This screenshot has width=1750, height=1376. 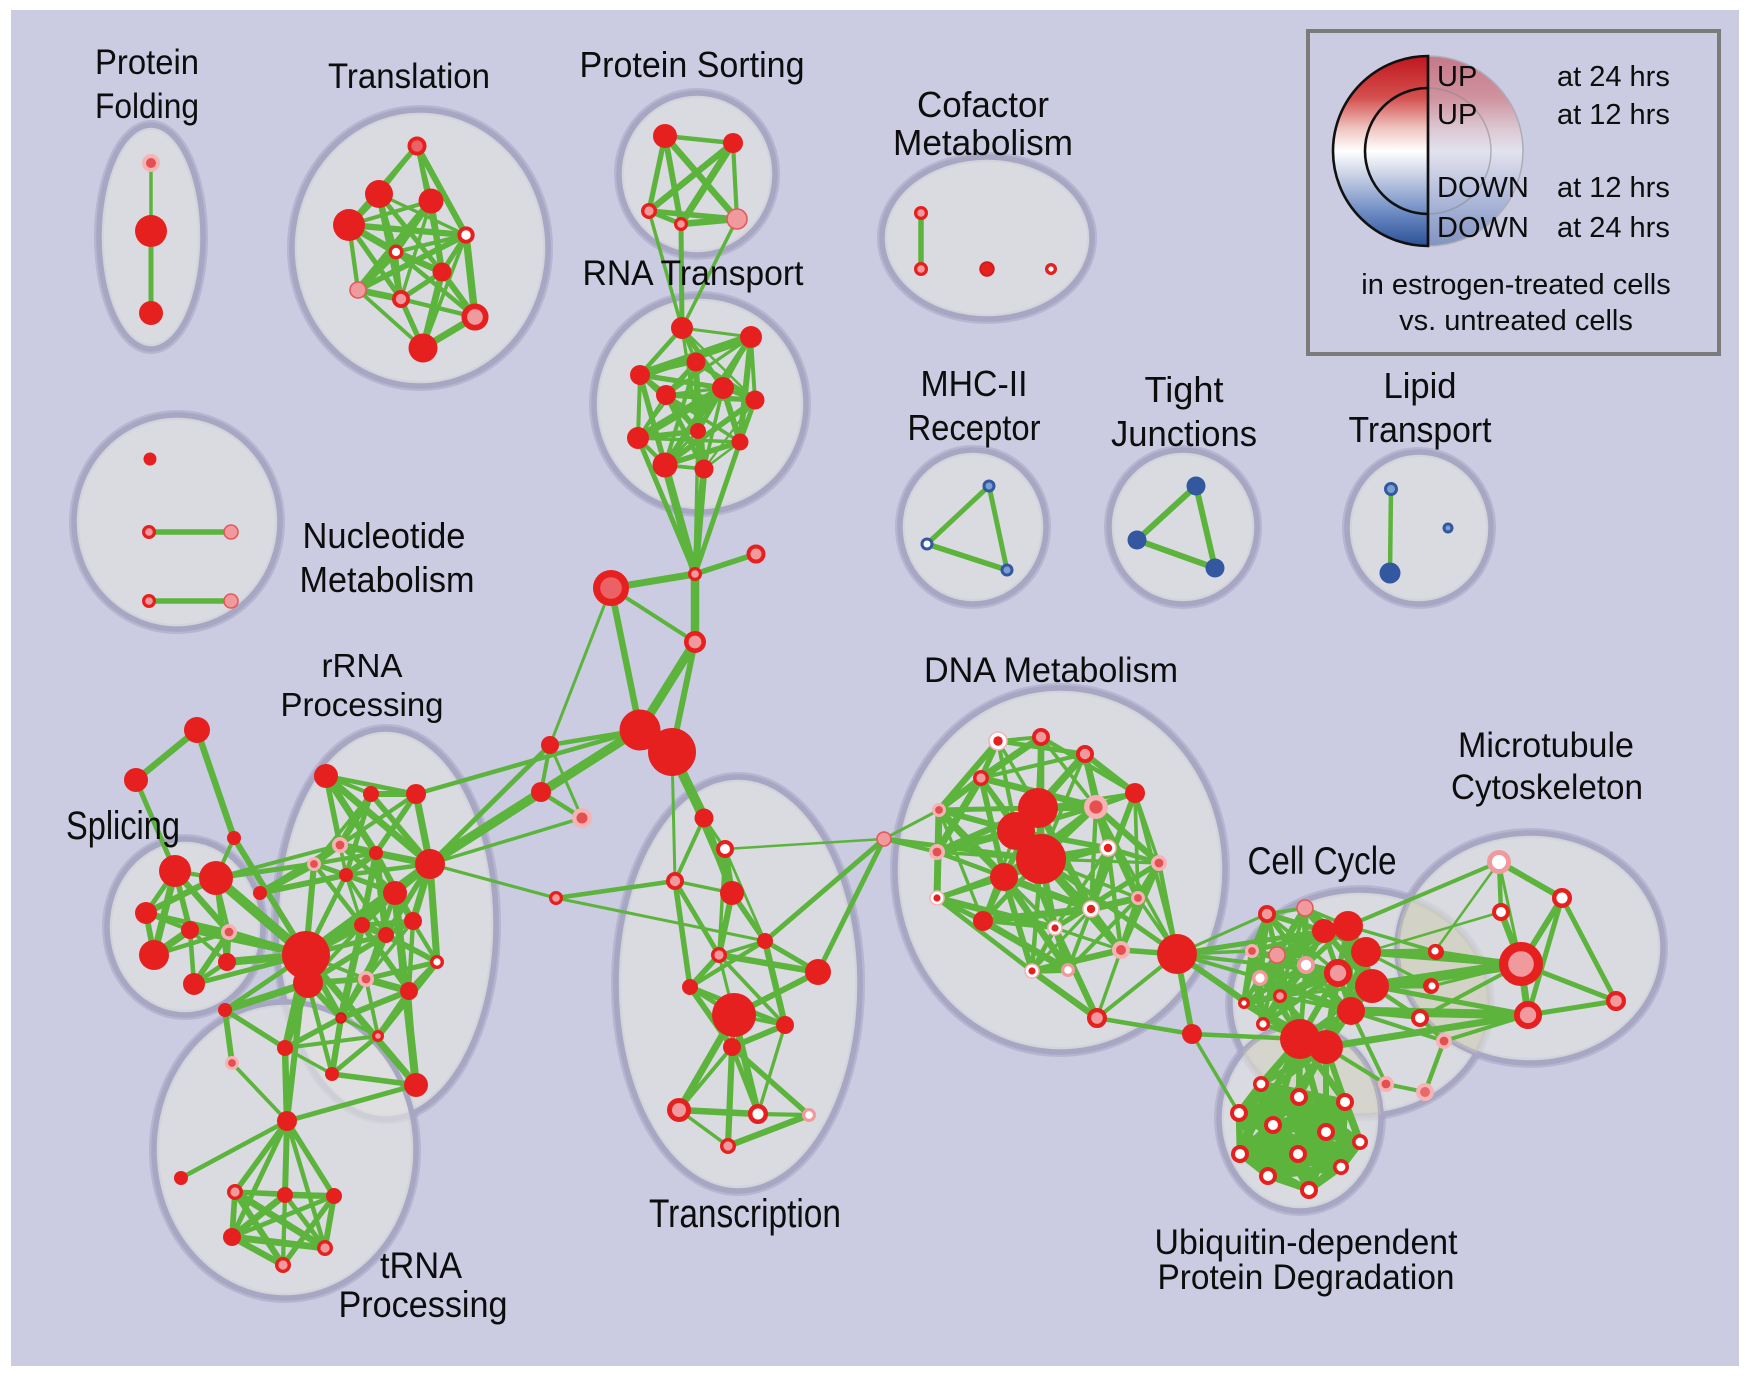 I want to click on svg-text: Cofactor, so click(x=983, y=104).